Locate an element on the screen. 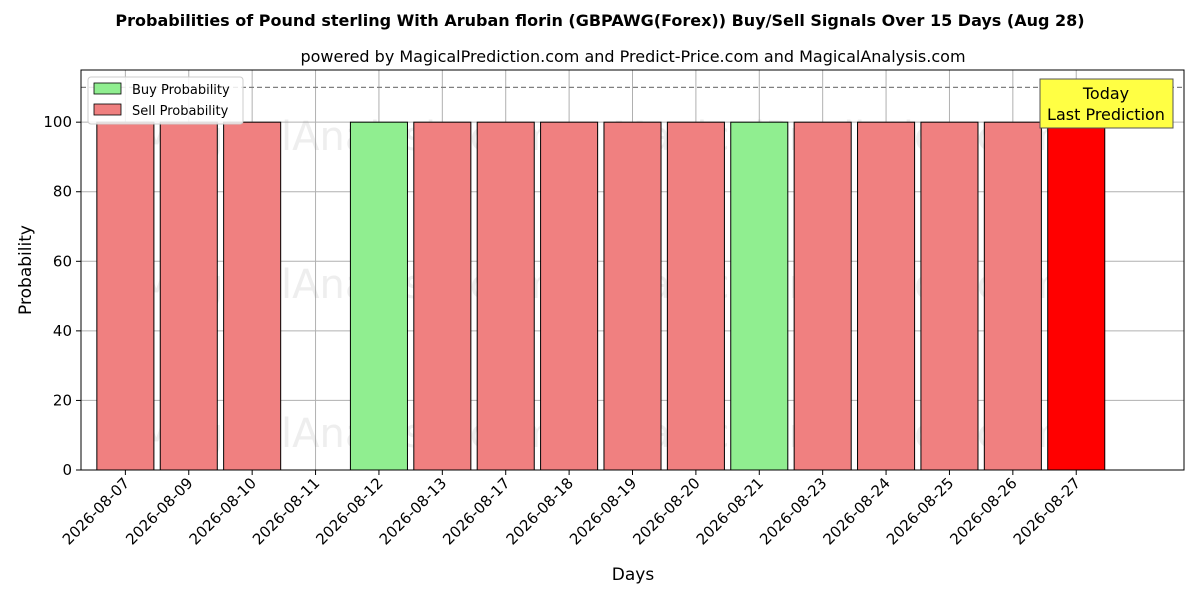 This screenshot has width=1200, height=600. x-tick-label: 2026-08-17 is located at coordinates (476, 511).